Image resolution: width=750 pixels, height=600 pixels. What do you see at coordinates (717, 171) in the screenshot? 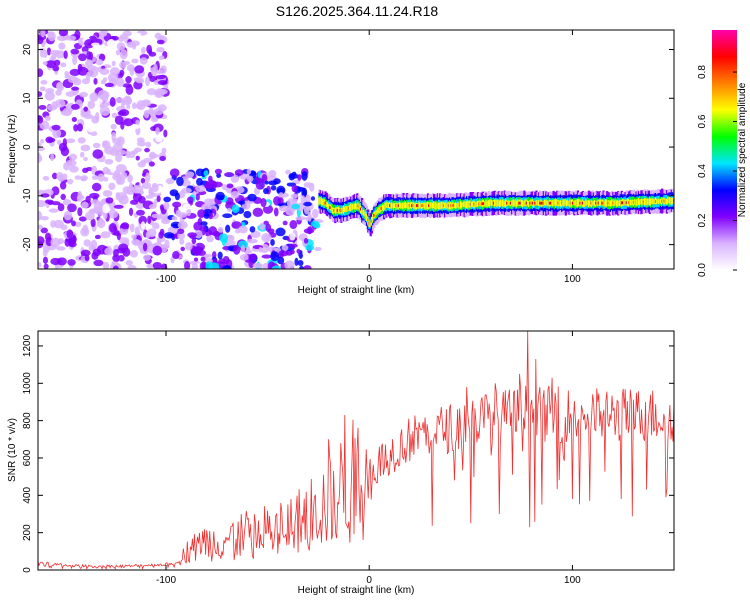
I see `colorbar-ticks: 0.0 0.2 0.4 0.6 0.8` at bounding box center [717, 171].